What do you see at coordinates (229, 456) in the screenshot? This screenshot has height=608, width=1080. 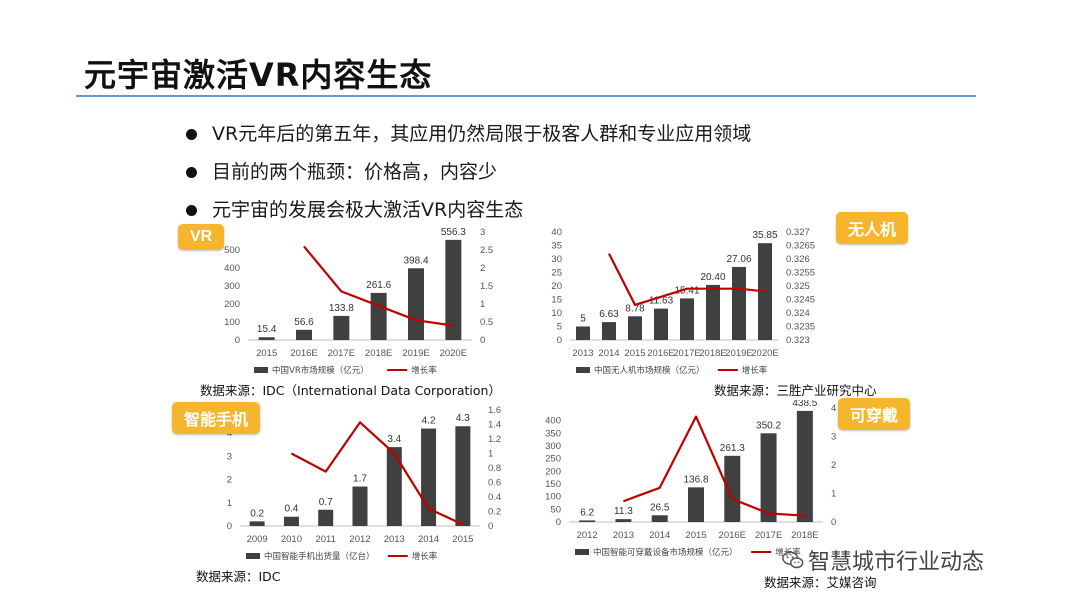 I see `y-tick-label: 3` at bounding box center [229, 456].